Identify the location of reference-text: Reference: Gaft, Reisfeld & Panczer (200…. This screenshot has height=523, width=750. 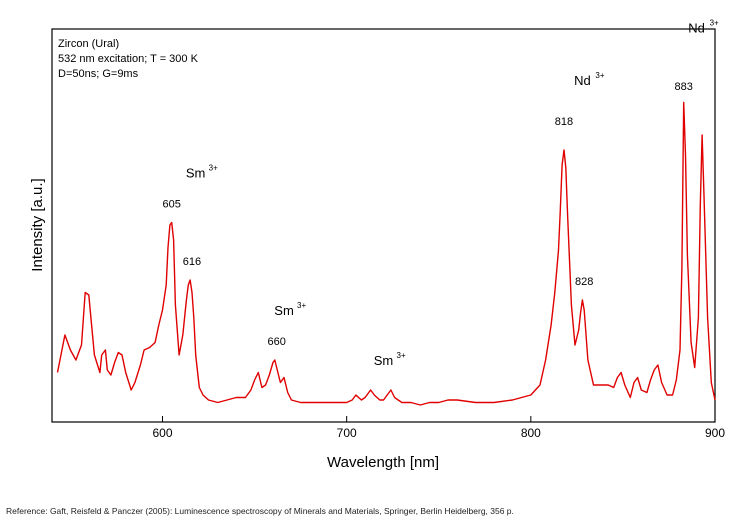
(260, 511).